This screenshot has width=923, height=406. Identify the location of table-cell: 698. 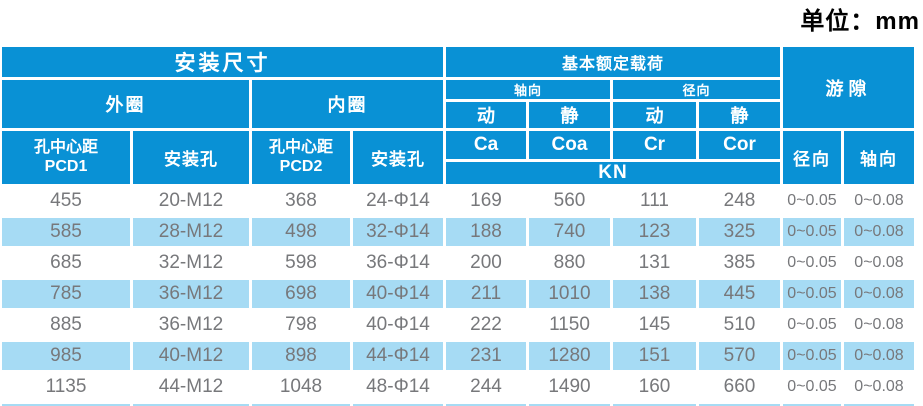
(301, 294).